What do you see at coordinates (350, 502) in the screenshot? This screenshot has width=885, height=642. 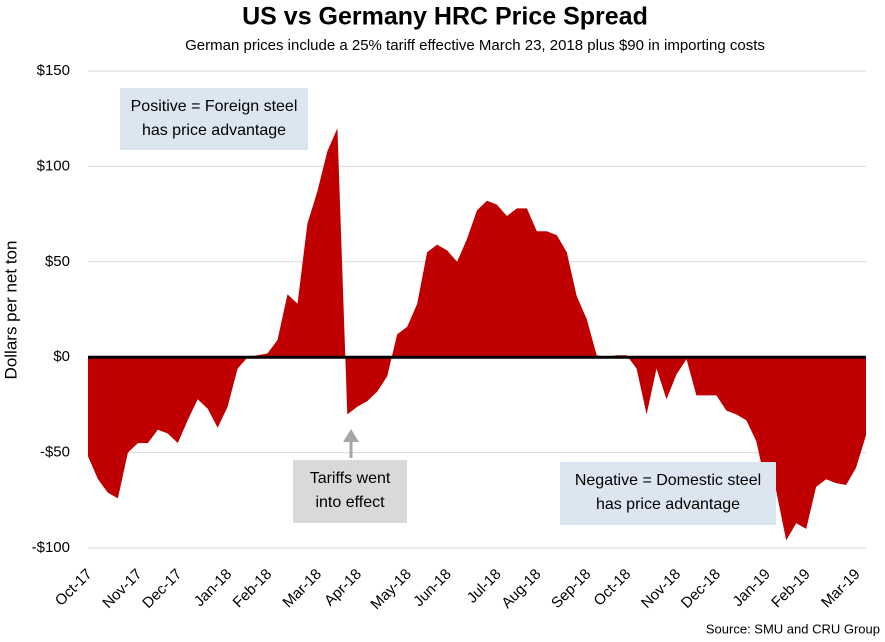 I see `annotation-text: into effect` at bounding box center [350, 502].